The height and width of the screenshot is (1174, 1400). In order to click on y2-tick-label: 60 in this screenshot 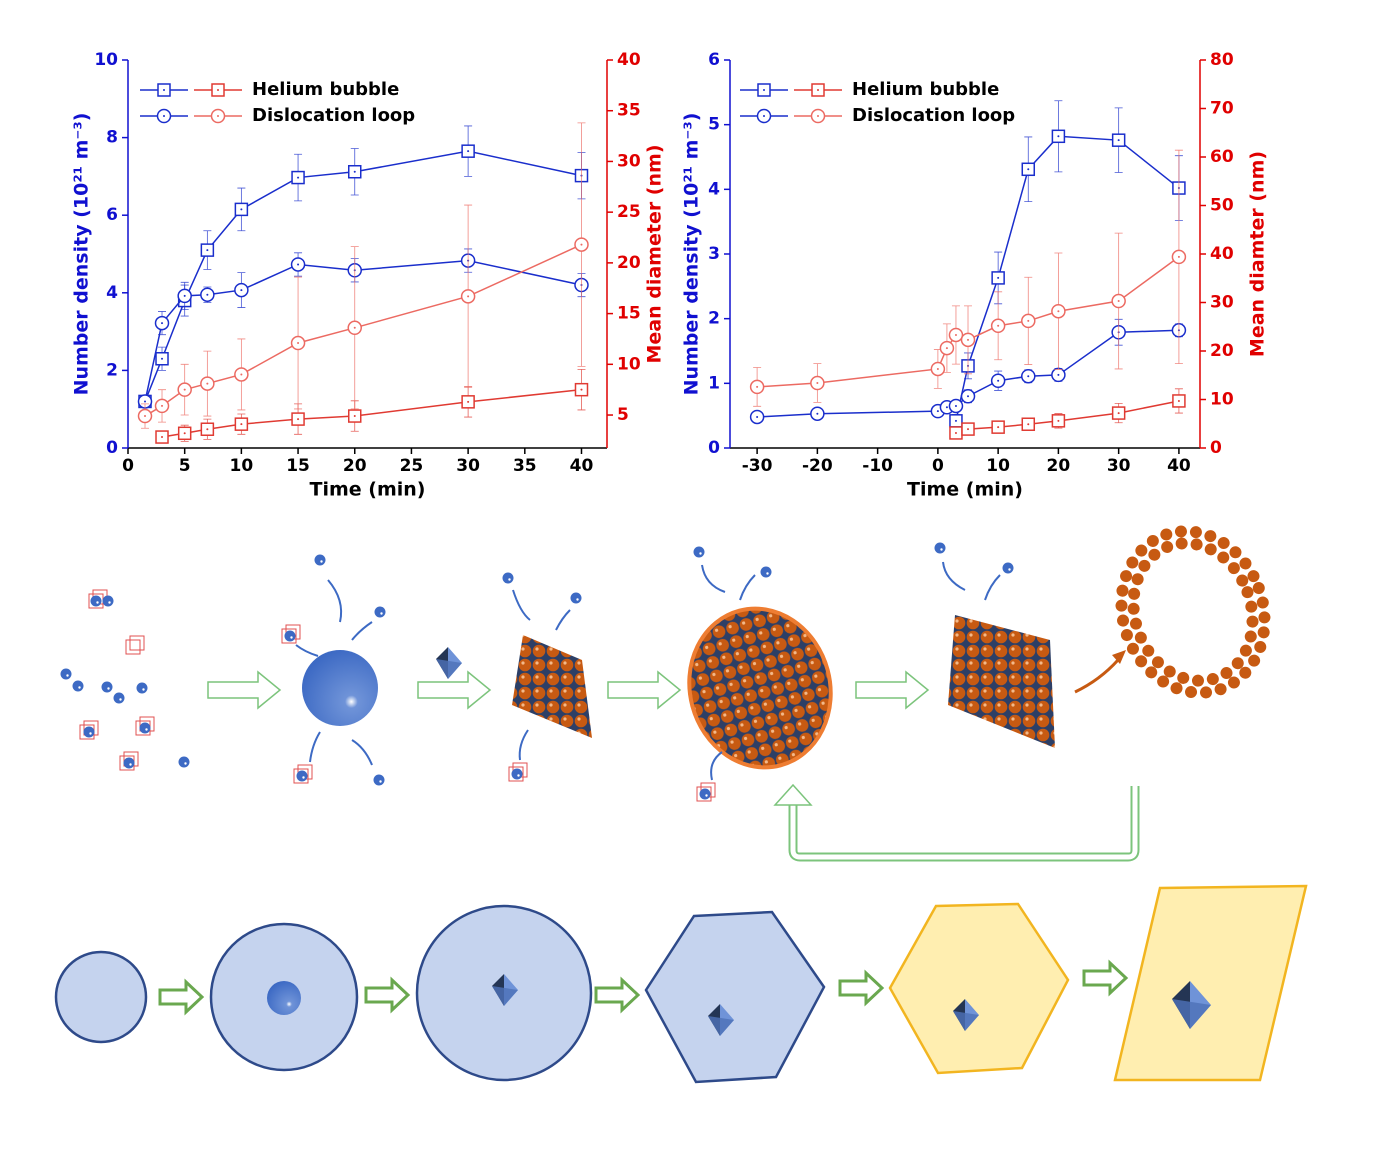, I will do `click(1222, 157)`.